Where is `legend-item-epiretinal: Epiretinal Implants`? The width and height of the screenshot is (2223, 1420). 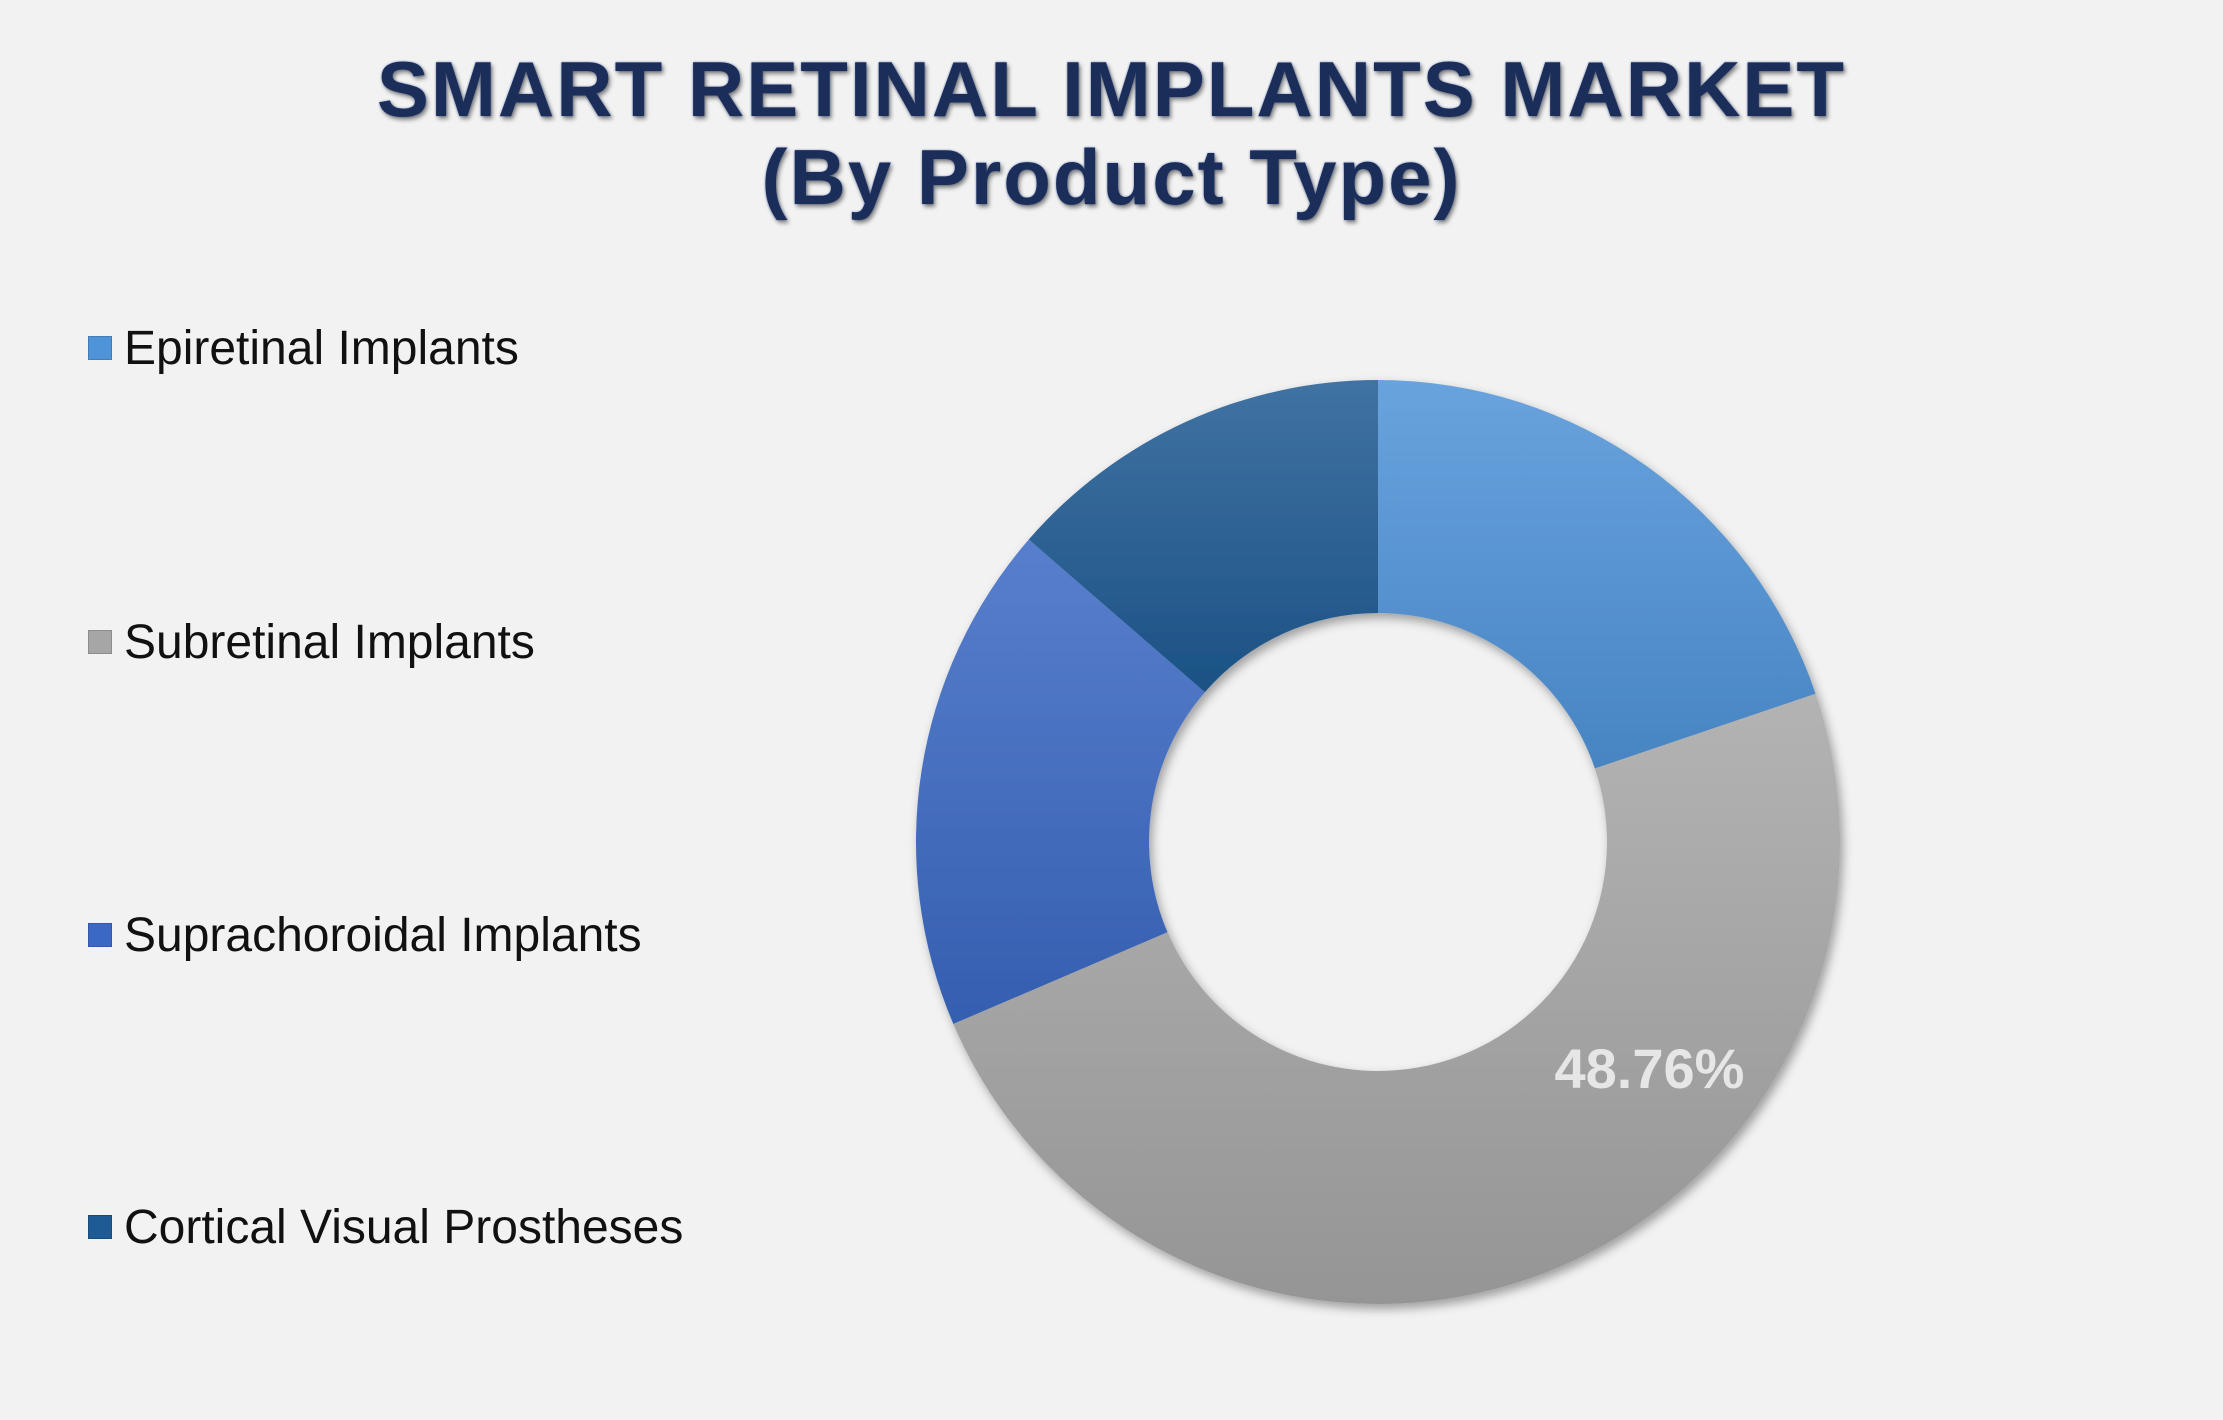 legend-item-epiretinal: Epiretinal Implants is located at coordinates (303, 348).